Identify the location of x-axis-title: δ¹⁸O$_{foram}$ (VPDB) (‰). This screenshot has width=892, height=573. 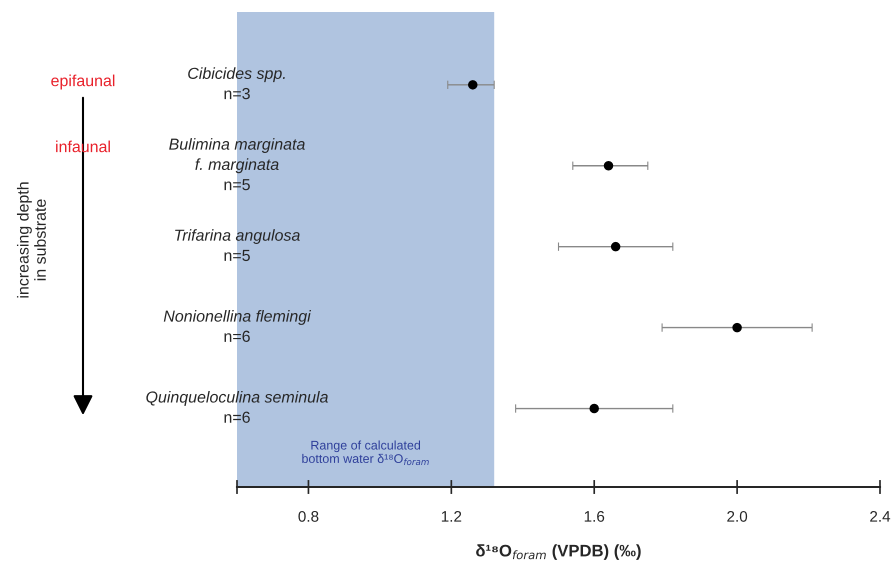
(558, 552).